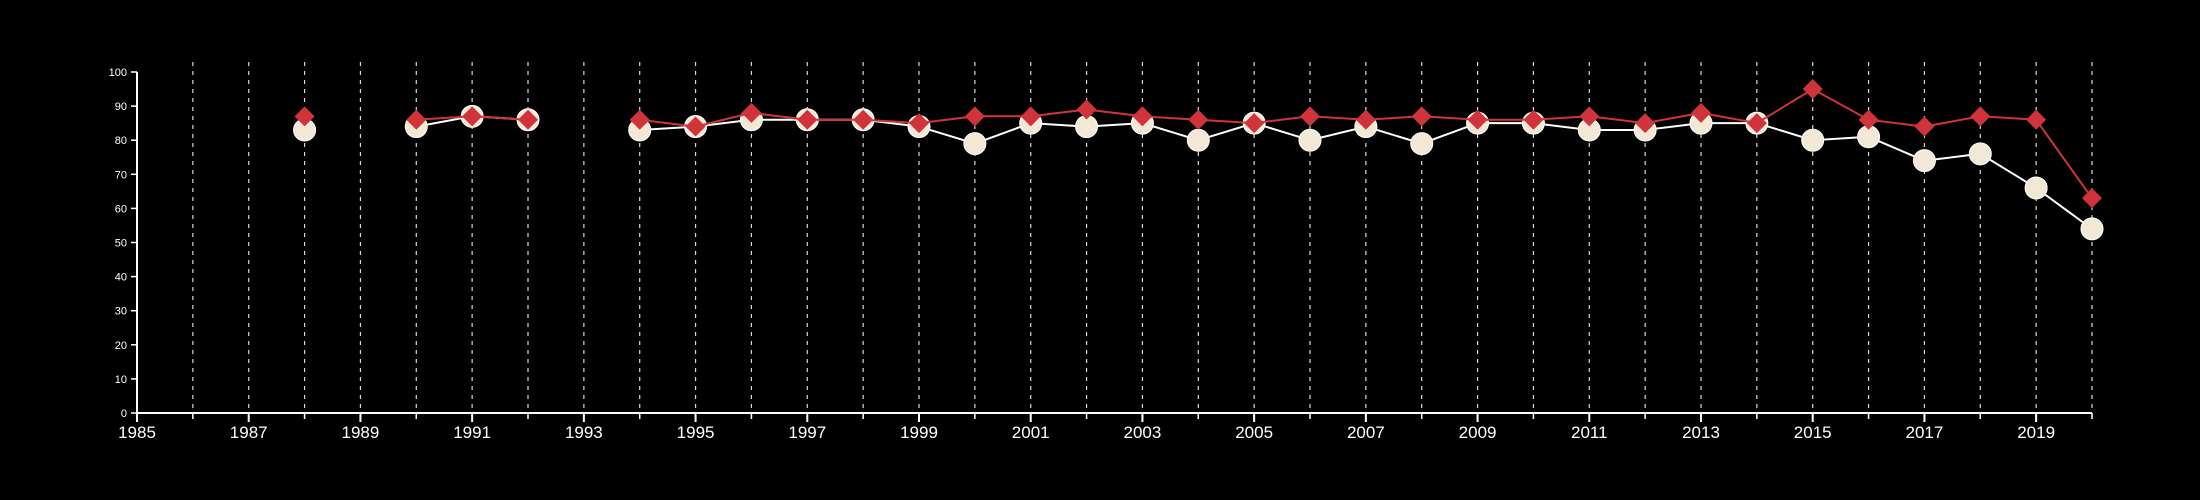  What do you see at coordinates (121, 175) in the screenshot?
I see `y-tick-label: 70` at bounding box center [121, 175].